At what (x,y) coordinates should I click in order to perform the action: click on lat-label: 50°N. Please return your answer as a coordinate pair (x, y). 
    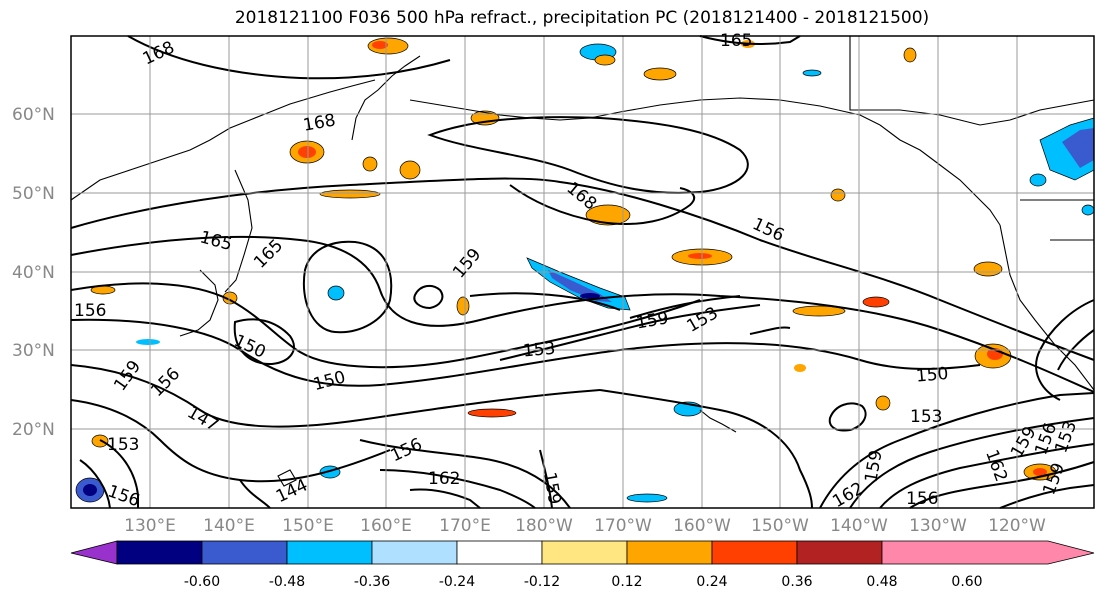
    Looking at the image, I should click on (33, 194).